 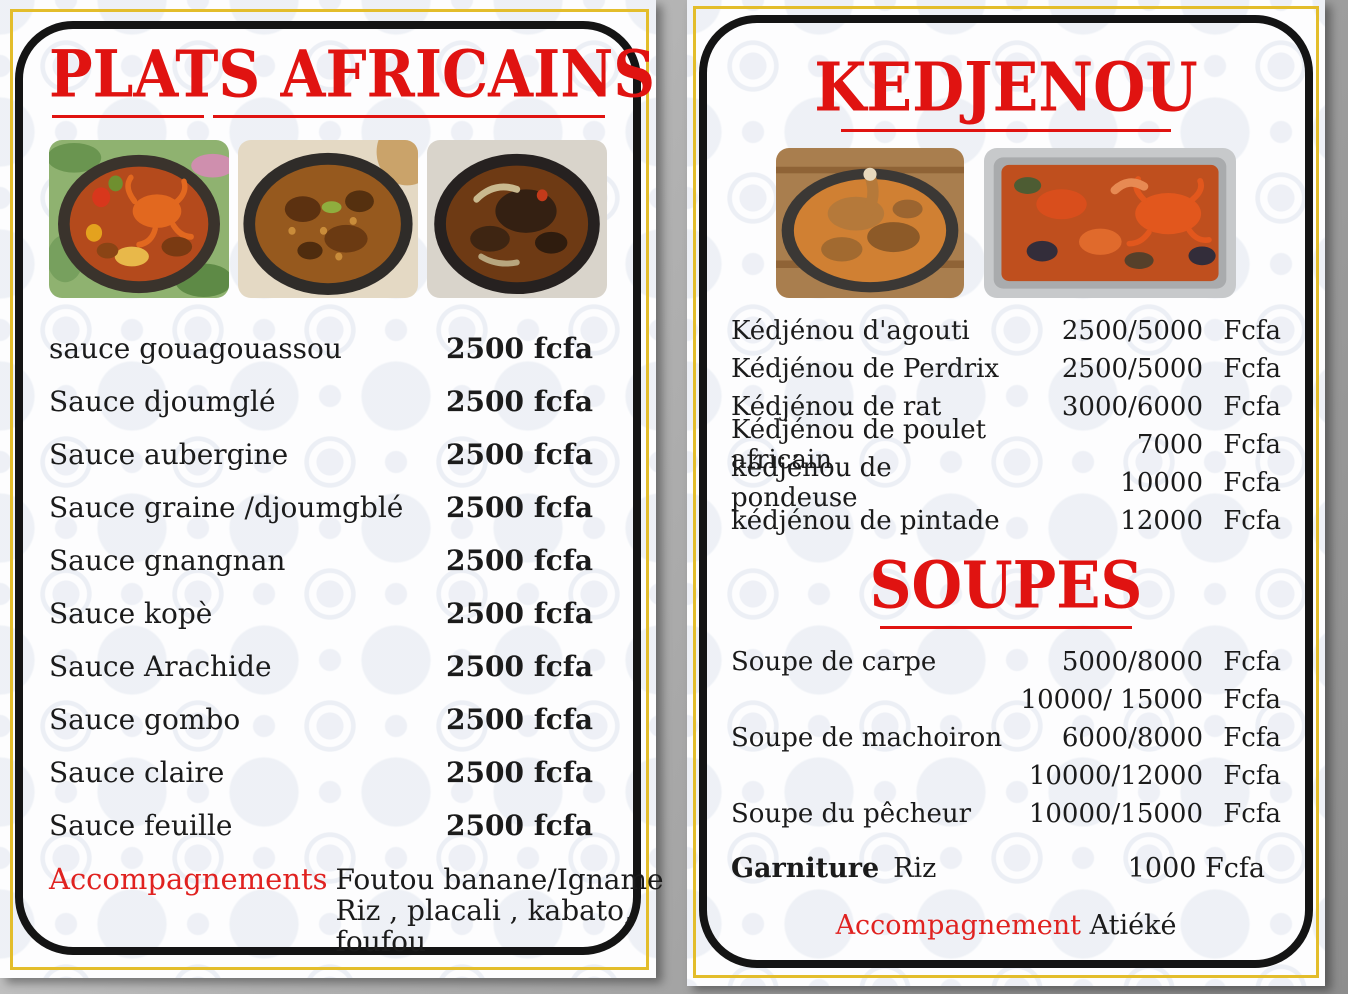 I want to click on menu-item-row: Kédjénou de rat 3000/6000 Fcfa, so click(x=1006, y=407).